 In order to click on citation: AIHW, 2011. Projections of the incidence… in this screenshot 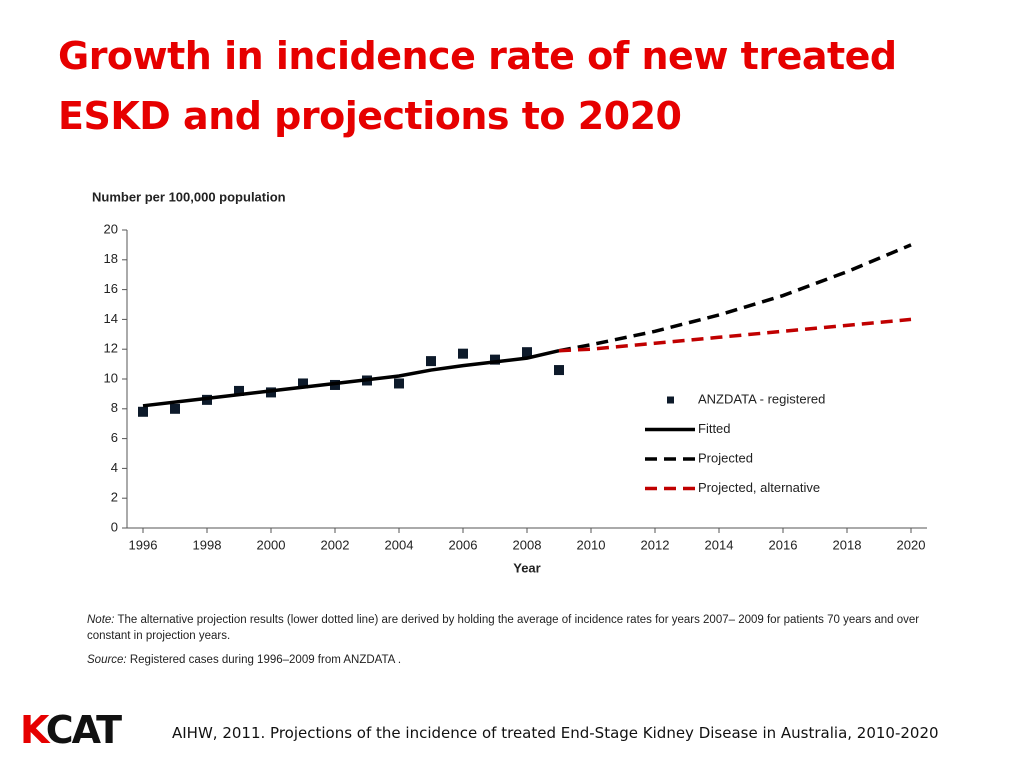, I will do `click(555, 733)`.